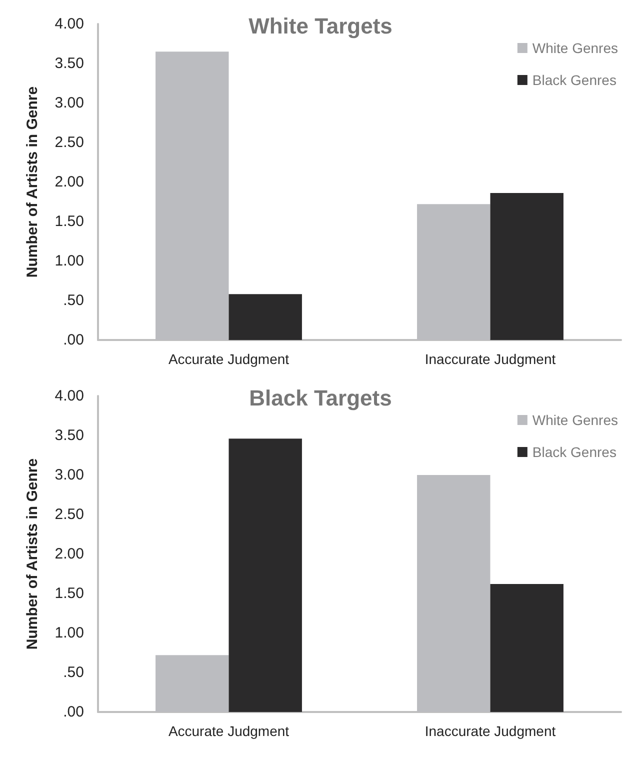 This screenshot has height=761, width=633. What do you see at coordinates (320, 26) in the screenshot?
I see `chart-title: White Targets` at bounding box center [320, 26].